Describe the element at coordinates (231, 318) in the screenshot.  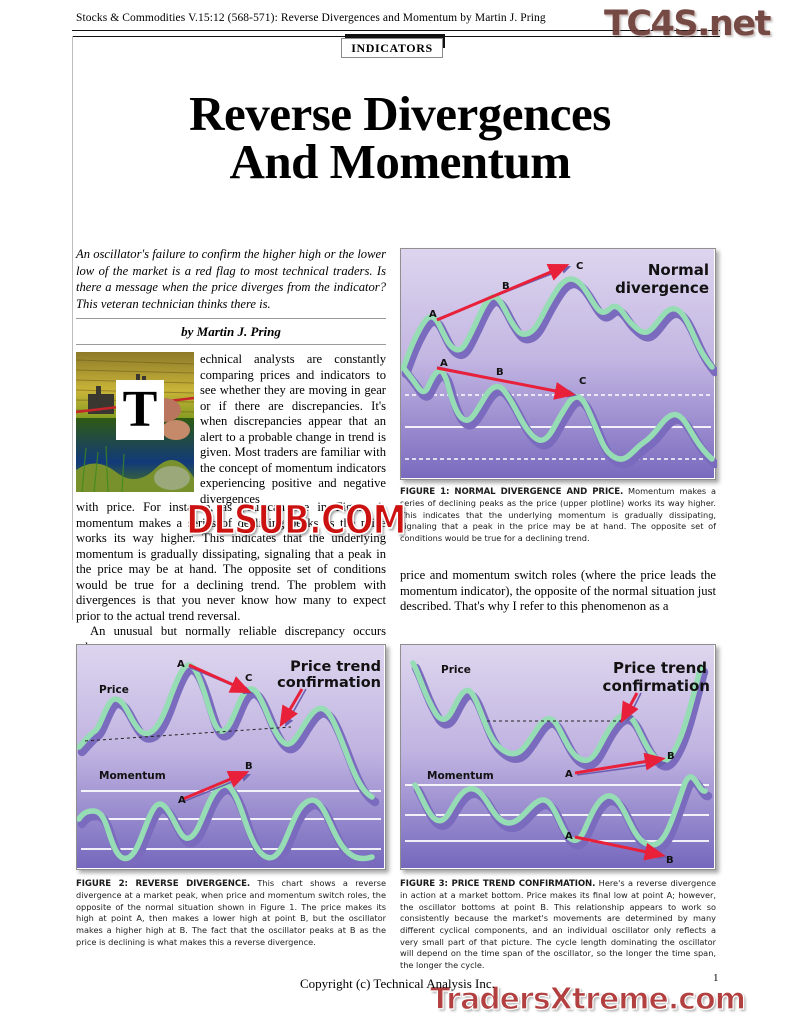
I see `deck-rule-top` at that location.